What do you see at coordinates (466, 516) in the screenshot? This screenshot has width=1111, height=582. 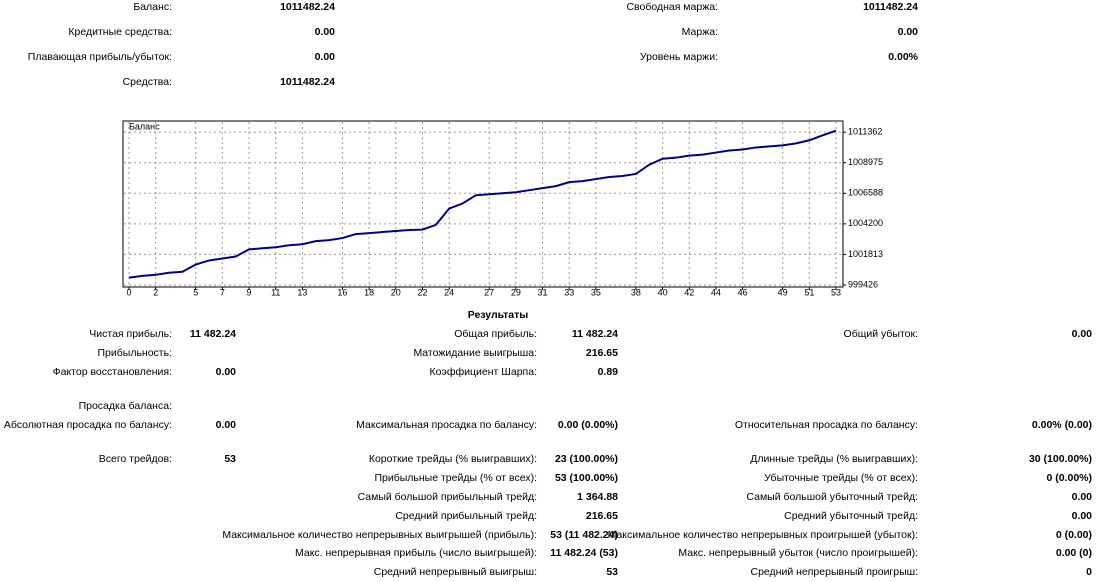 I see `result-label: Средний прибыльный трейд:` at bounding box center [466, 516].